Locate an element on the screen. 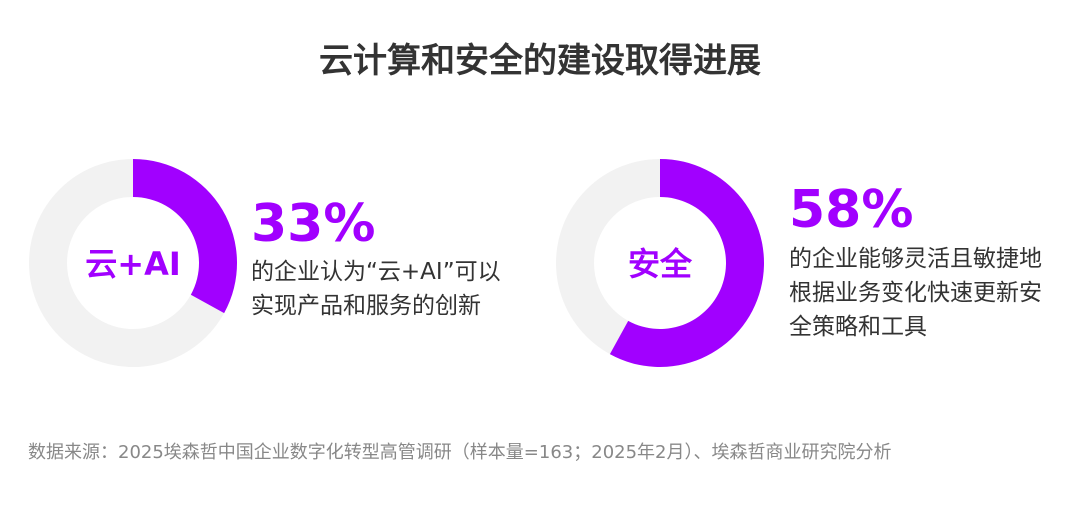  page-title: 云计算和安全的建设取得进展 is located at coordinates (540, 61).